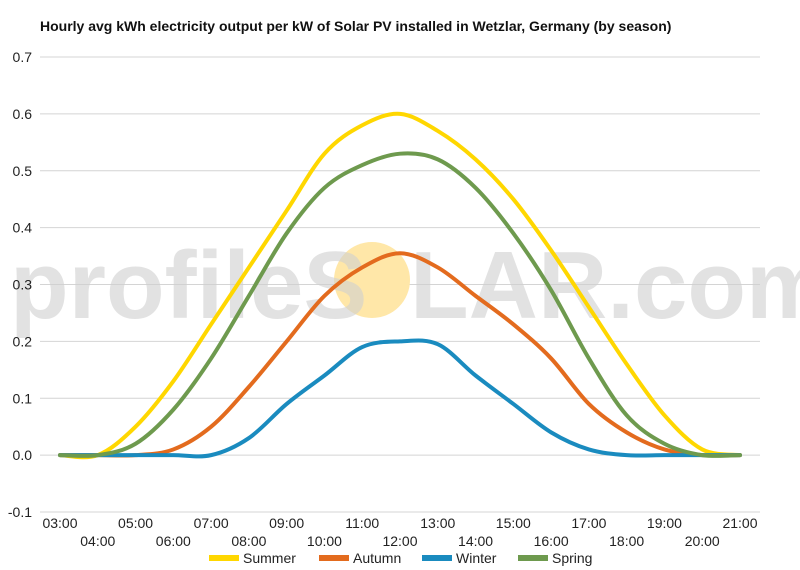  What do you see at coordinates (572, 558) in the screenshot?
I see `legend-label-spring: Spring` at bounding box center [572, 558].